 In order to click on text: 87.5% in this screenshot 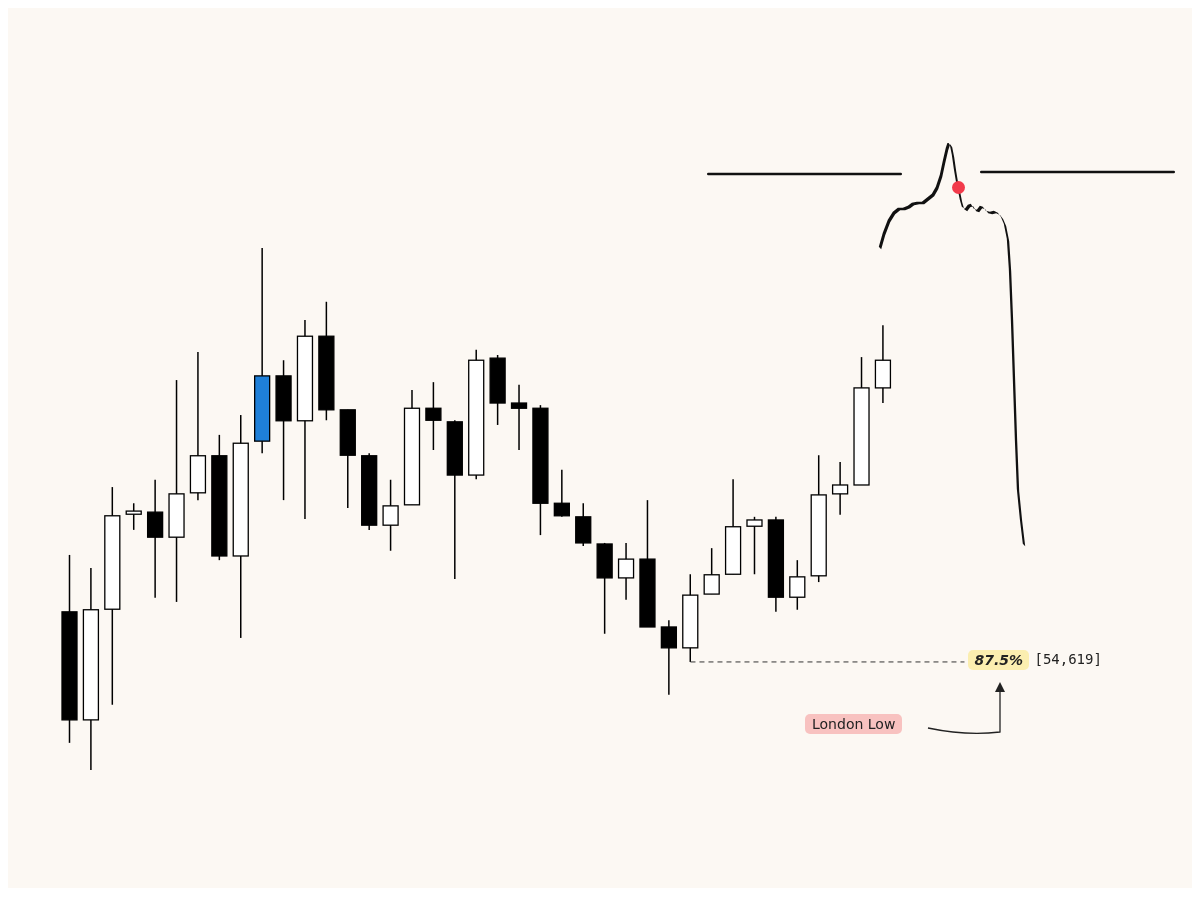, I will do `click(999, 659)`.